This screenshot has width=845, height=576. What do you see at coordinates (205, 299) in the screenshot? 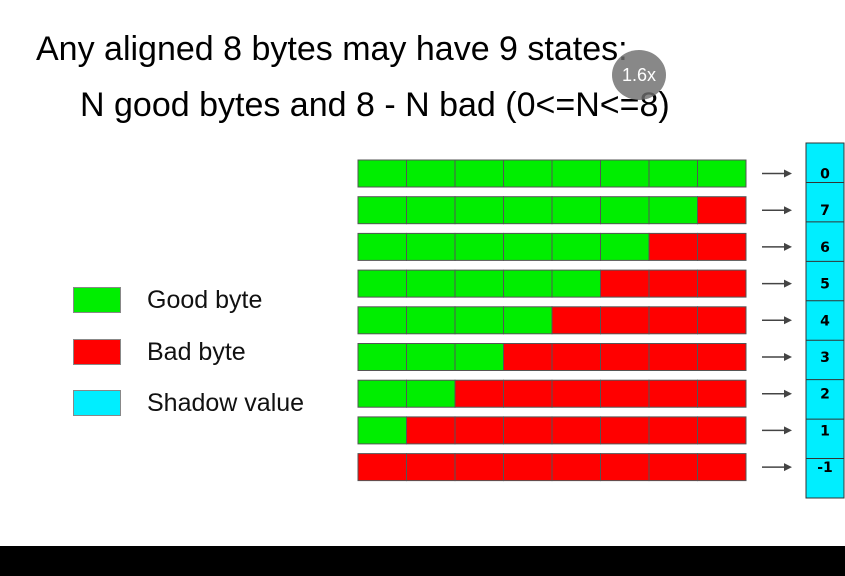
I see `legend-label-good: Good byte` at bounding box center [205, 299].